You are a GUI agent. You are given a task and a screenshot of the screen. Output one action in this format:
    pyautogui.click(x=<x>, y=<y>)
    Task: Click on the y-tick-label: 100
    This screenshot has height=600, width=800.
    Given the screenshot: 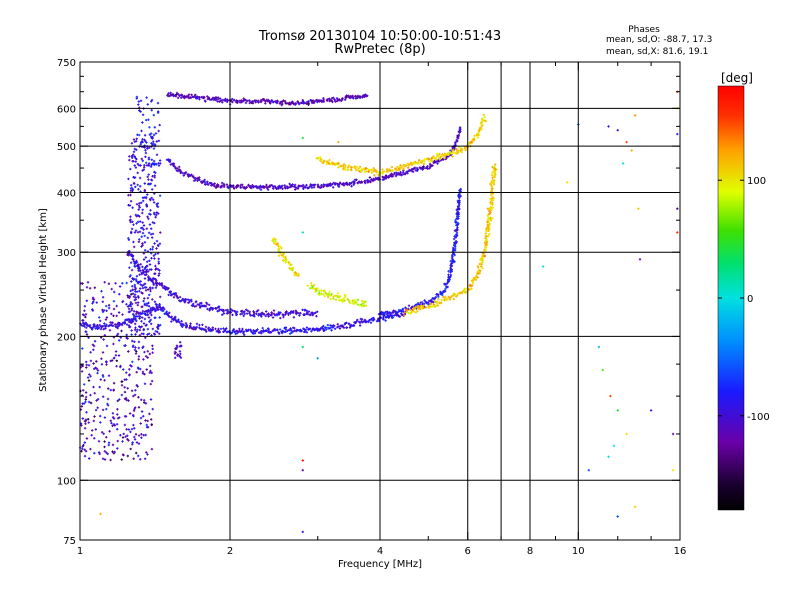 What is the action you would take?
    pyautogui.click(x=66, y=481)
    